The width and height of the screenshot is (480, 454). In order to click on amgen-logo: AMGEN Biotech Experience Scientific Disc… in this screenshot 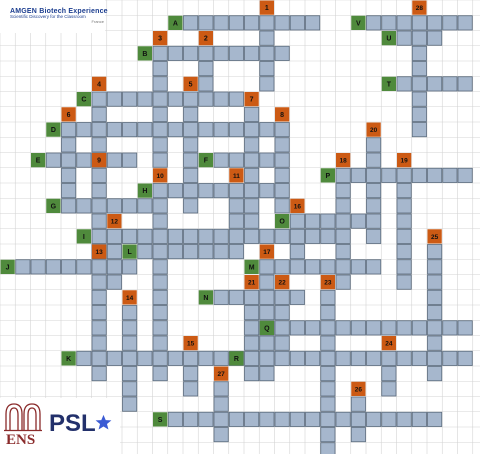, I will do `click(65, 16)`.